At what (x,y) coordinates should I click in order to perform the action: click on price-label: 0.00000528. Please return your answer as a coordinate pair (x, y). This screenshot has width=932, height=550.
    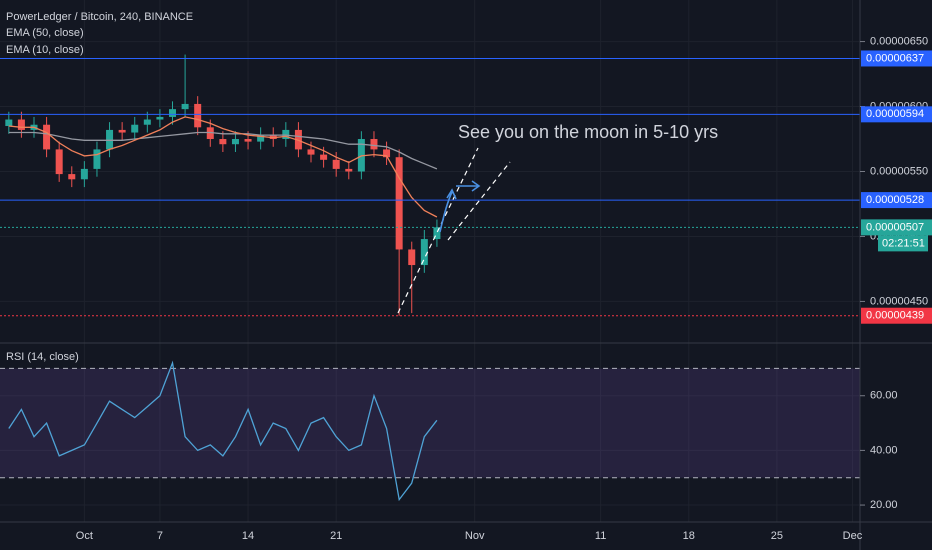
    Looking at the image, I should click on (895, 200).